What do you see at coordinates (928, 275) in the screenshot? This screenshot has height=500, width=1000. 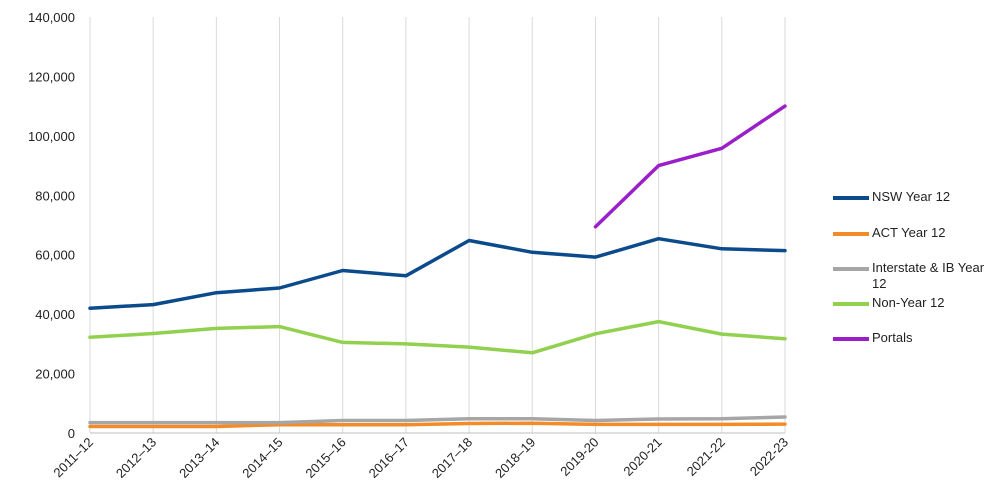 I see `legend-label: Interstate & IB Year 12` at bounding box center [928, 275].